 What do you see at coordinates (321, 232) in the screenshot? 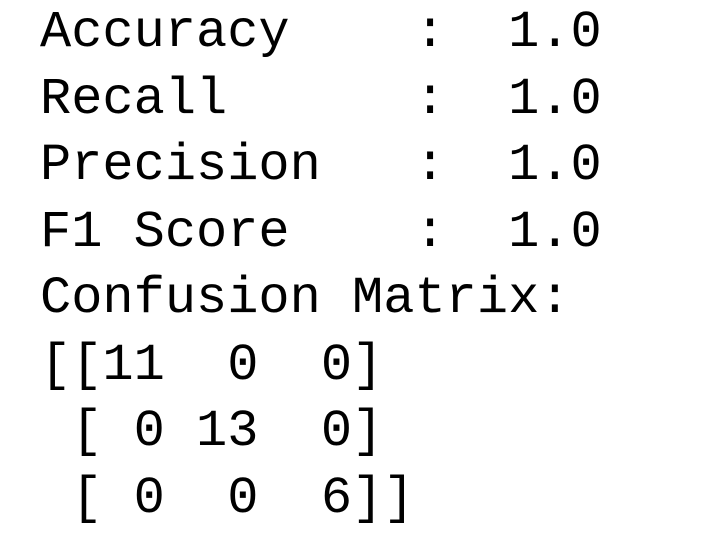
I see `output-line: F1 Score : 1.0` at bounding box center [321, 232].